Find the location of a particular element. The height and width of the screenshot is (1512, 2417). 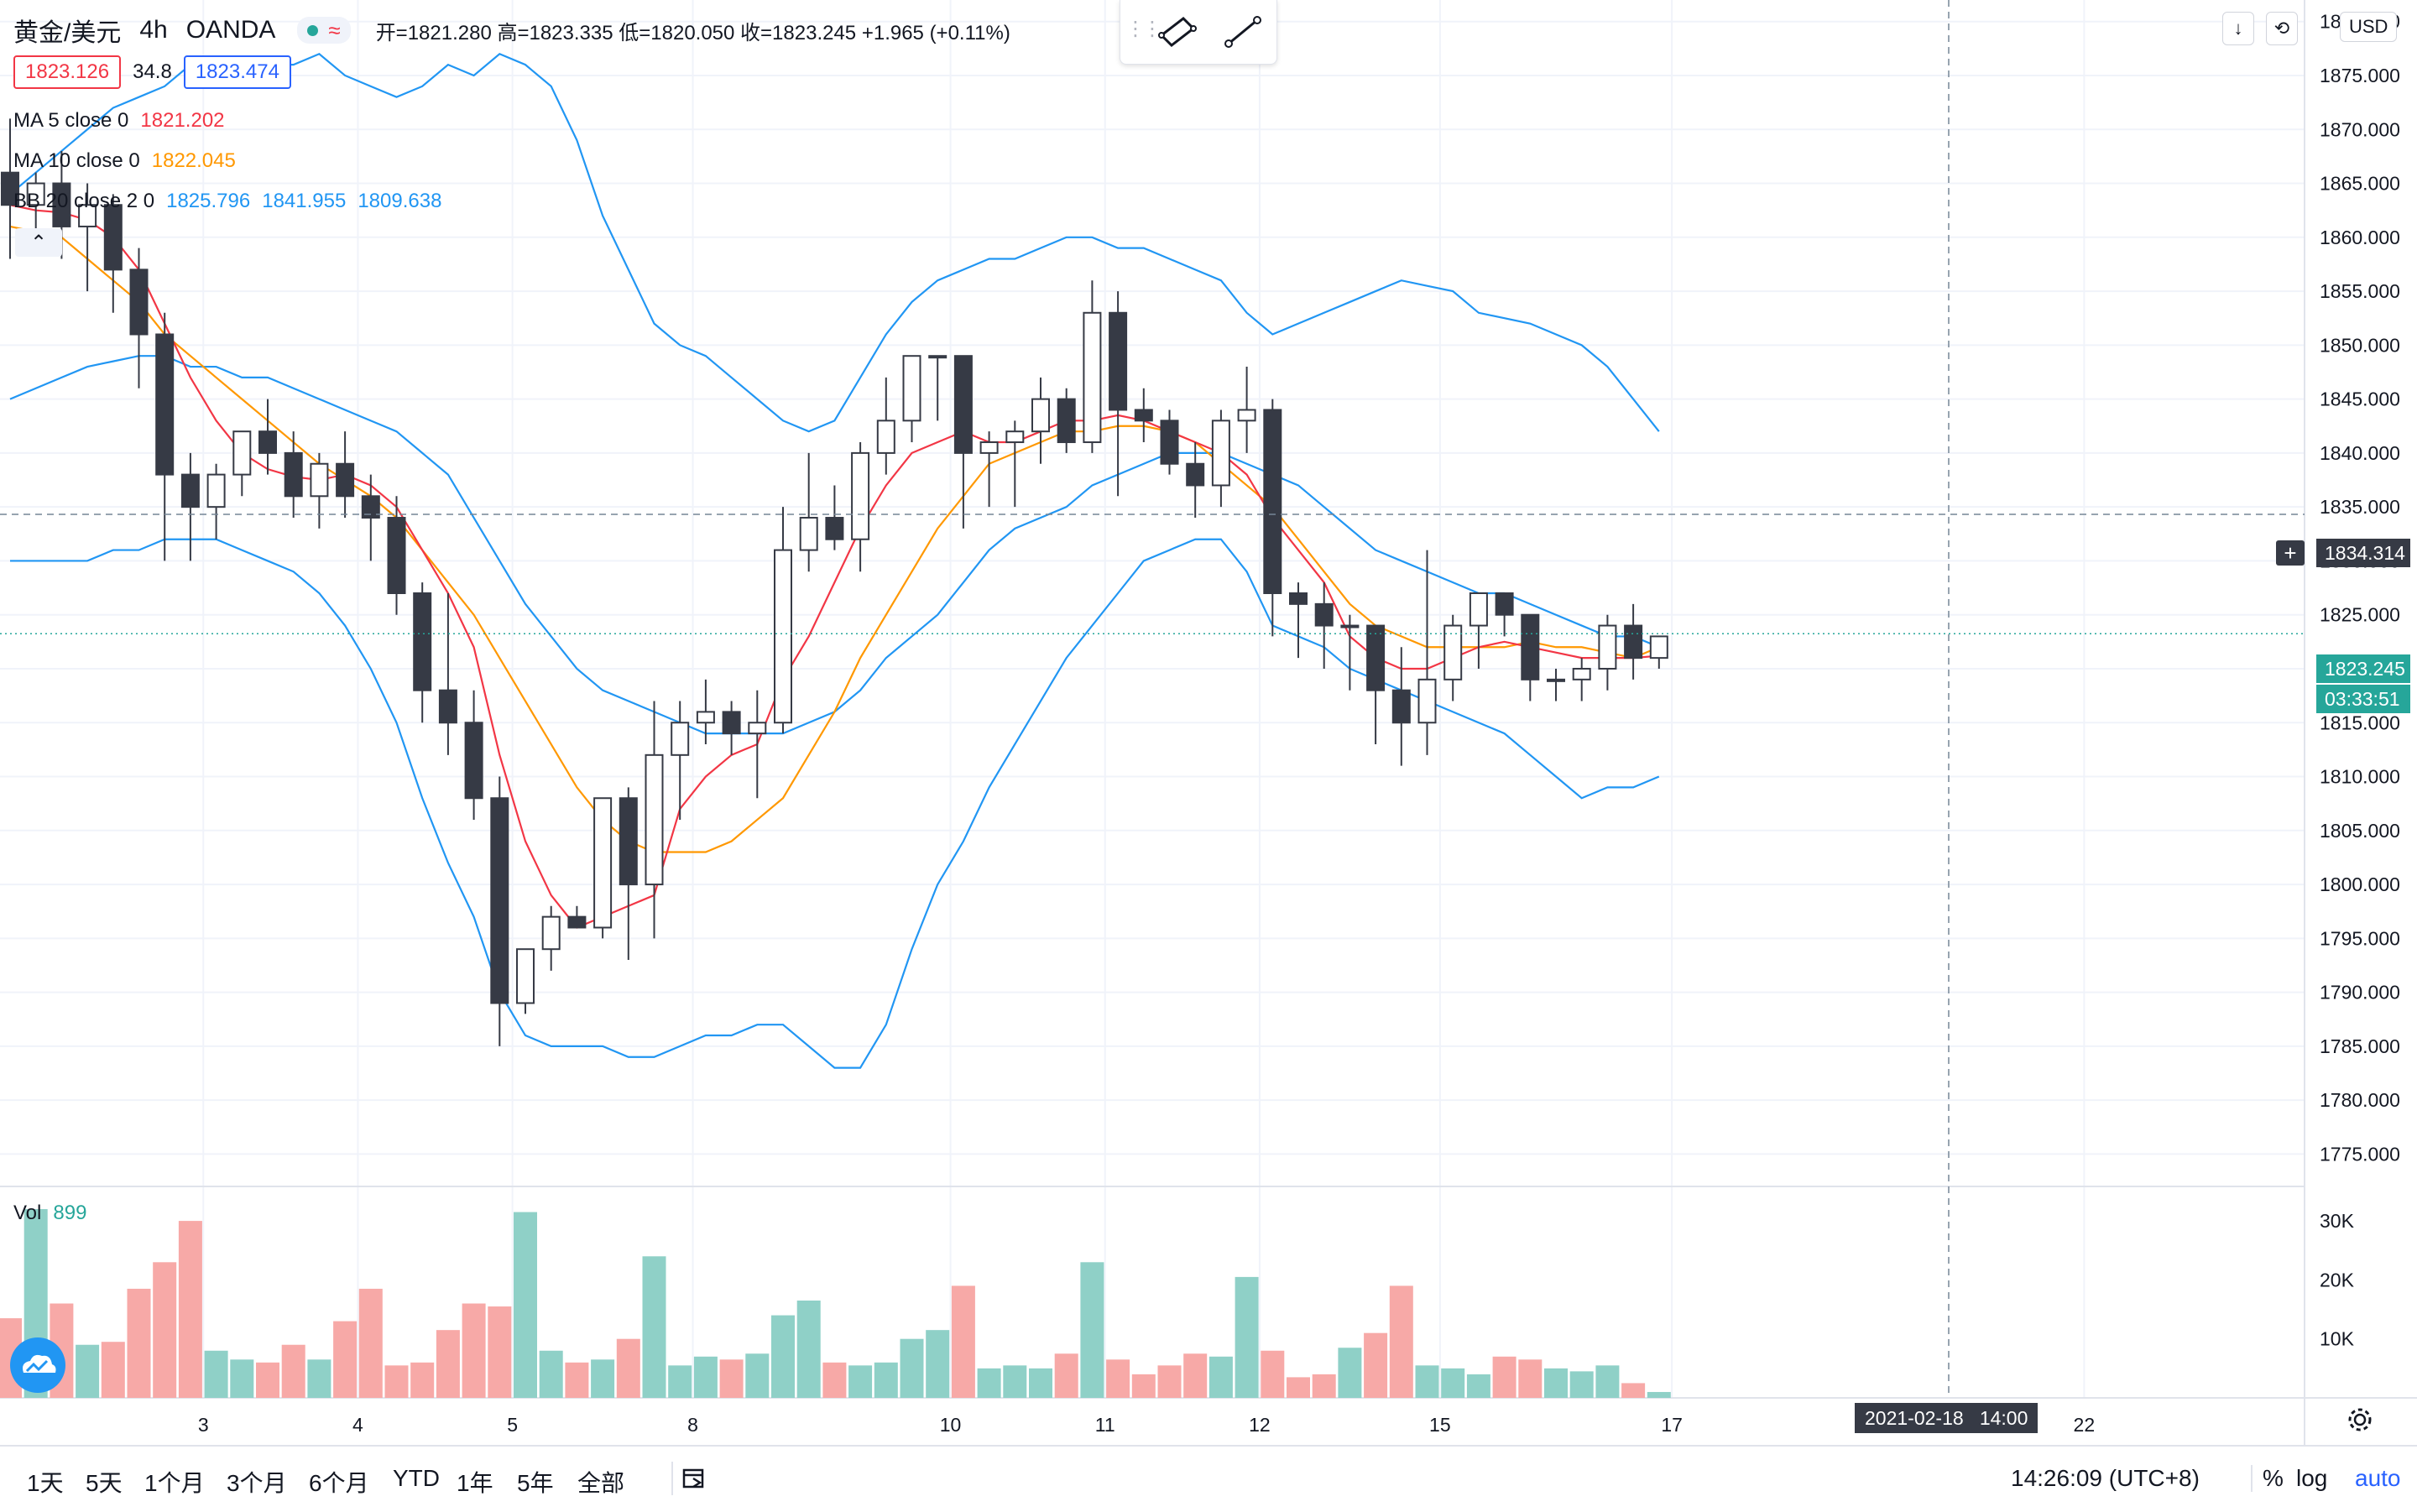

range-3m-button: 3个月 is located at coordinates (257, 1483).